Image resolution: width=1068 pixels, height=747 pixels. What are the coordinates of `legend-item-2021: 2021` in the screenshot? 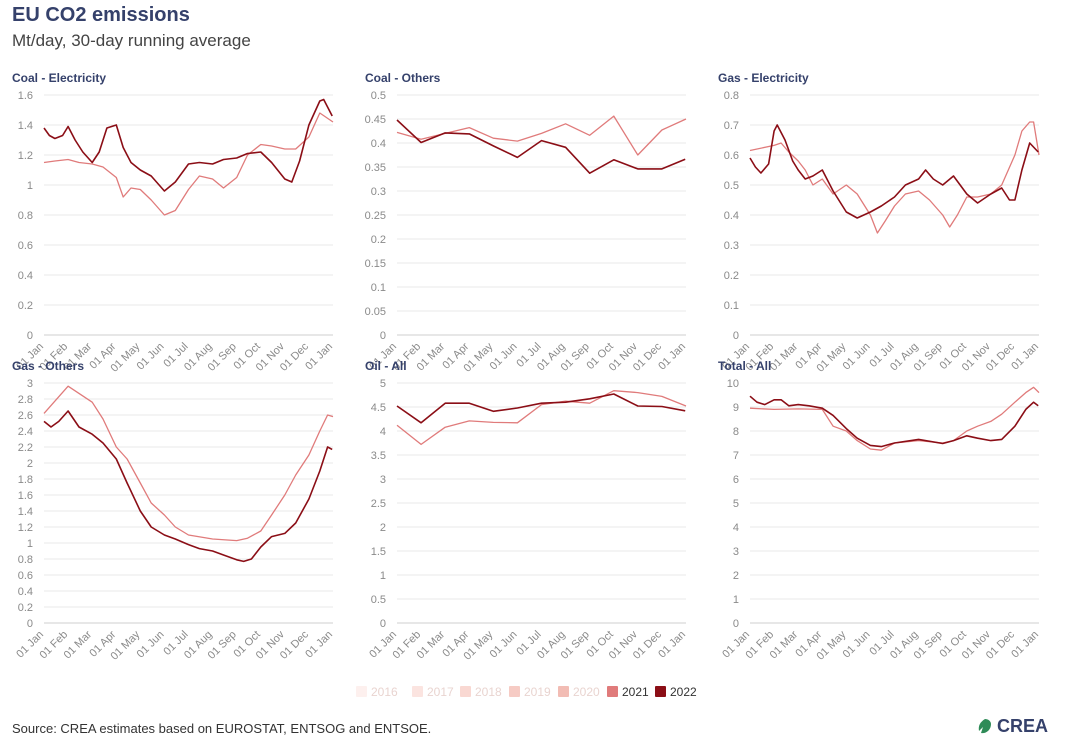 It's located at (628, 692).